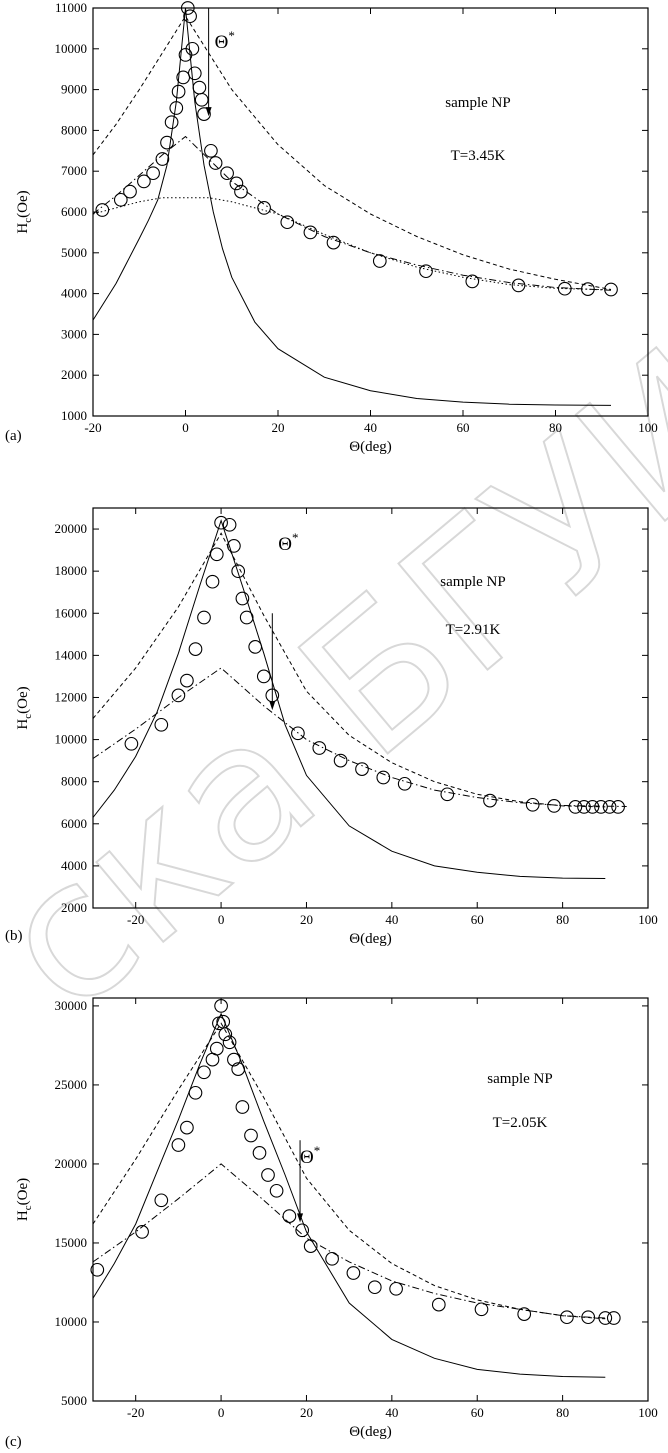 The width and height of the screenshot is (668, 1453). I want to click on x-axis-label: Θ(deg), so click(370, 939).